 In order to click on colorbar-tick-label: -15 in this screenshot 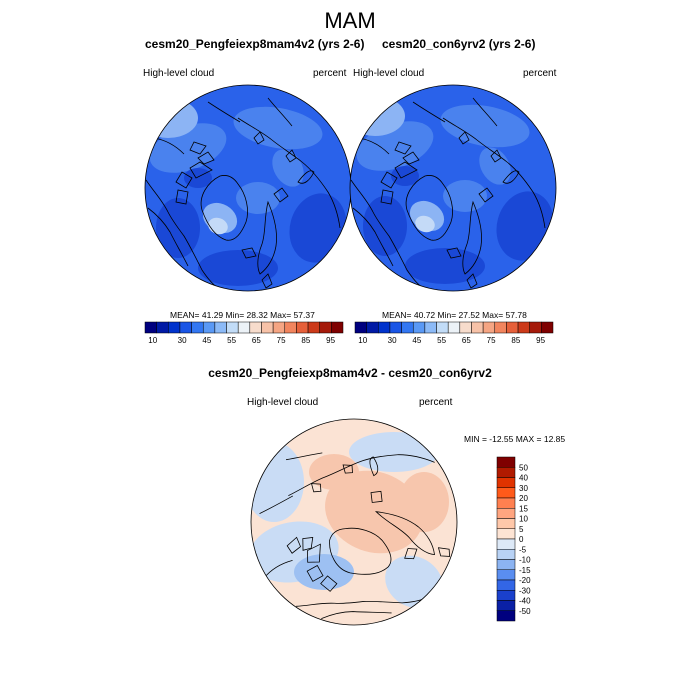, I will do `click(525, 570)`.